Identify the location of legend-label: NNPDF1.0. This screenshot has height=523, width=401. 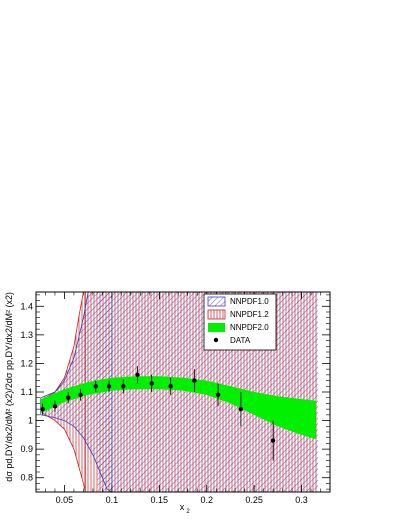
(249, 301).